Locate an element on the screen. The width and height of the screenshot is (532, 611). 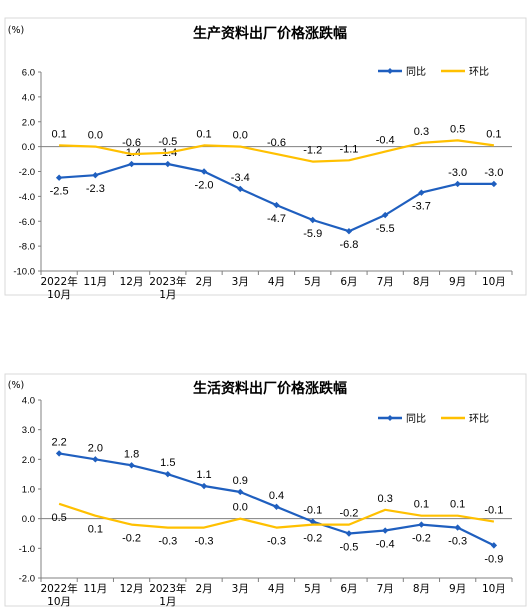
y-tick-label: 6.0 is located at coordinates (28, 73).